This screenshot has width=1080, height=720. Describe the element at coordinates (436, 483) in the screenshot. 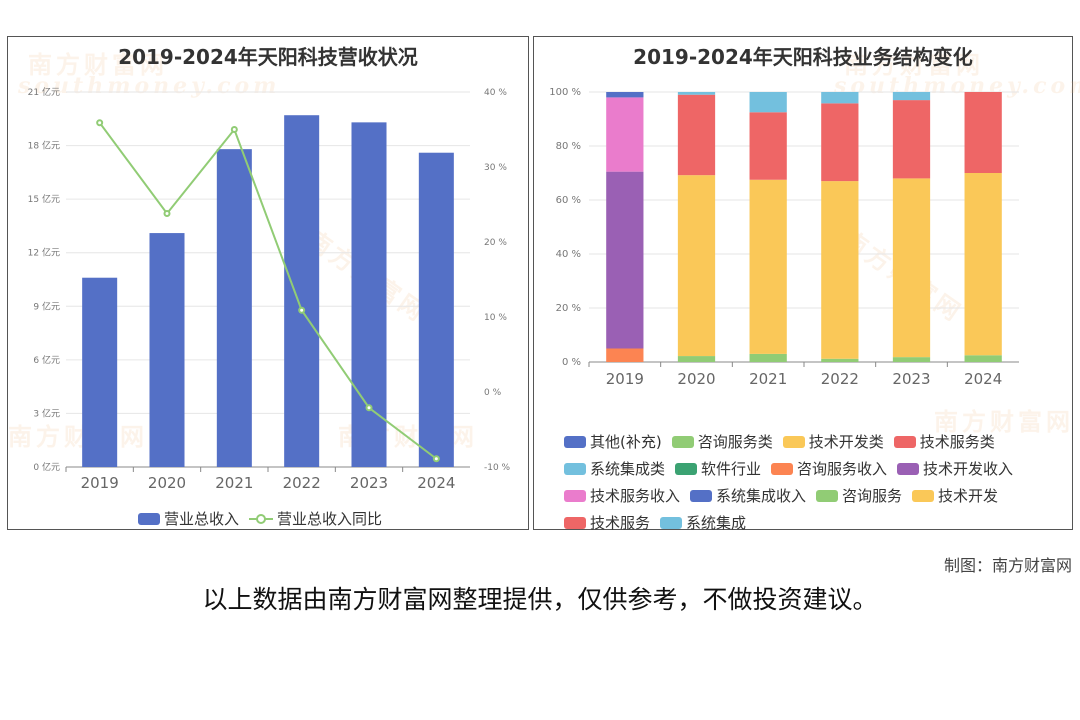

I see `x-tick-label: 2024` at that location.